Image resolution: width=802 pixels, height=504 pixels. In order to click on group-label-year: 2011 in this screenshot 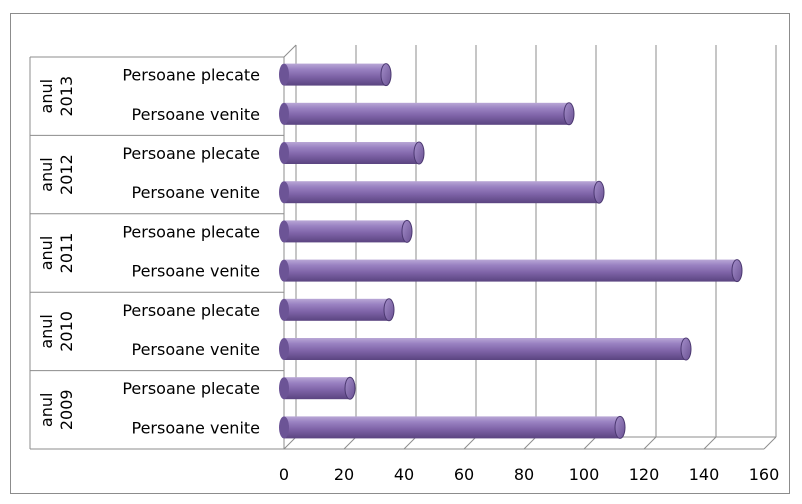, I will do `click(66, 253)`.